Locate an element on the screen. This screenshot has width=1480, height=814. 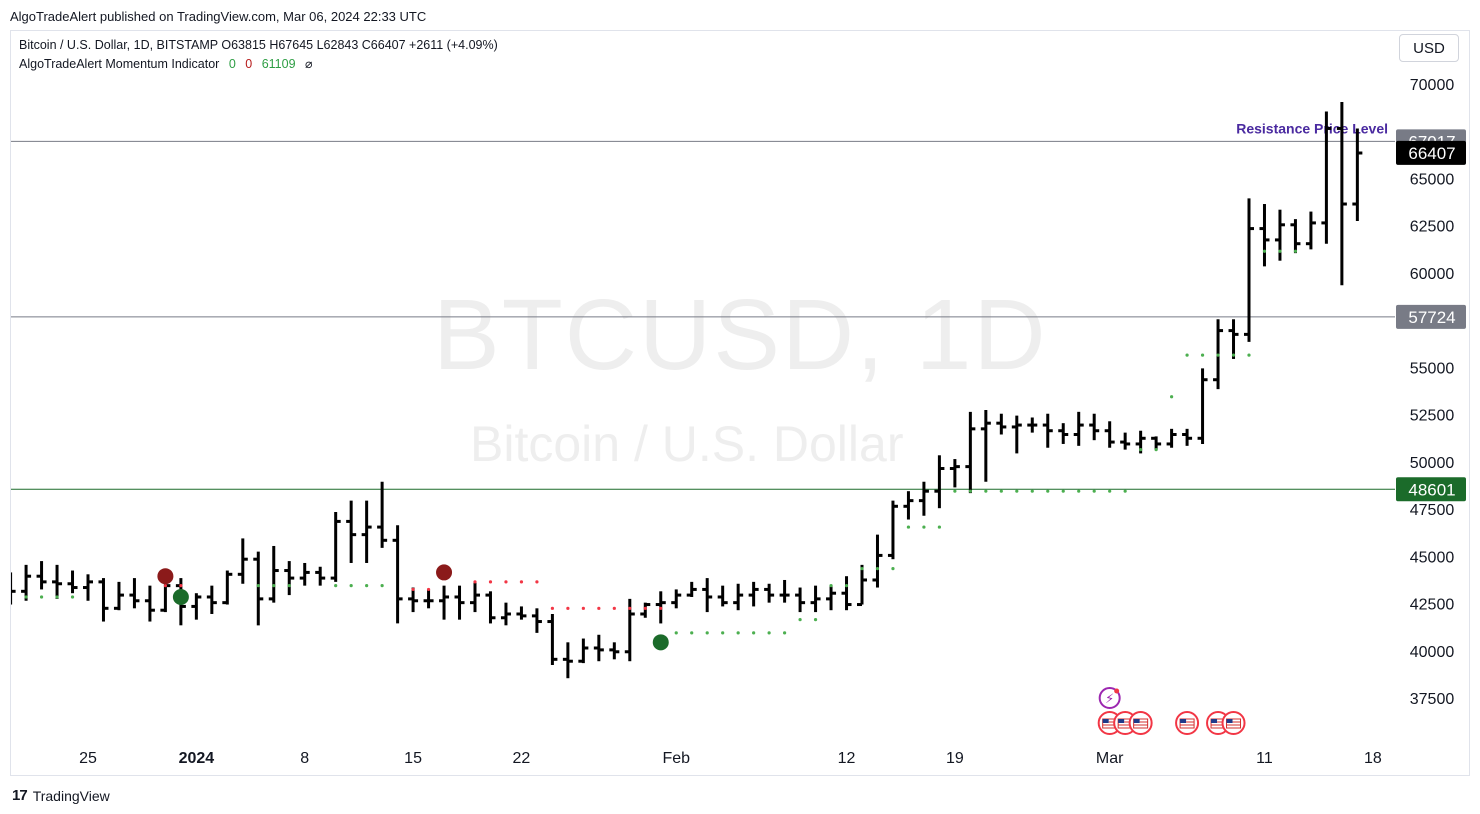
last-price-label: 66407 is located at coordinates (1431, 153).